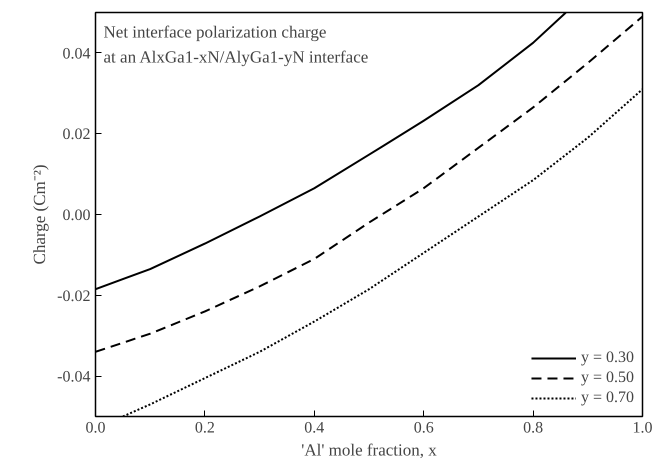 The width and height of the screenshot is (667, 476). What do you see at coordinates (40, 214) in the screenshot?
I see `y-axis-title: Charge (Cm⁻²)` at bounding box center [40, 214].